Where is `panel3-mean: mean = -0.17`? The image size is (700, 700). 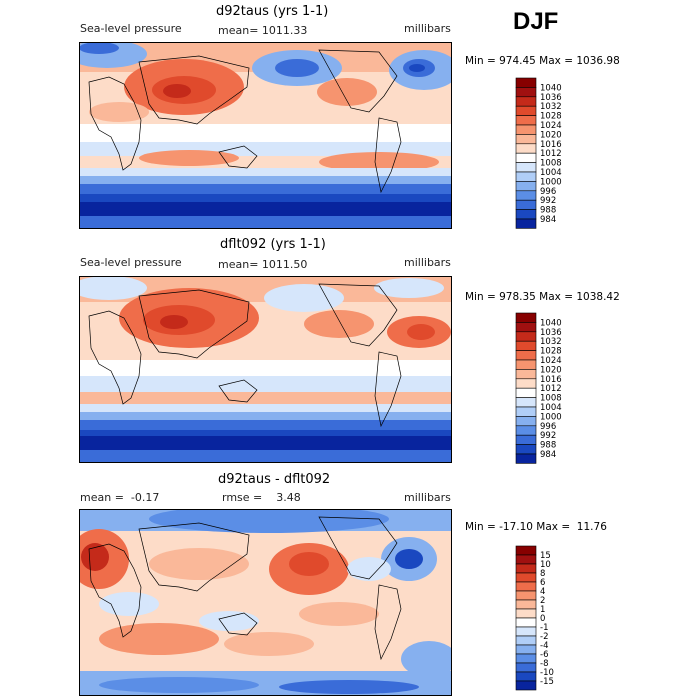
panel3-mean: mean = -0.17 is located at coordinates (120, 497).